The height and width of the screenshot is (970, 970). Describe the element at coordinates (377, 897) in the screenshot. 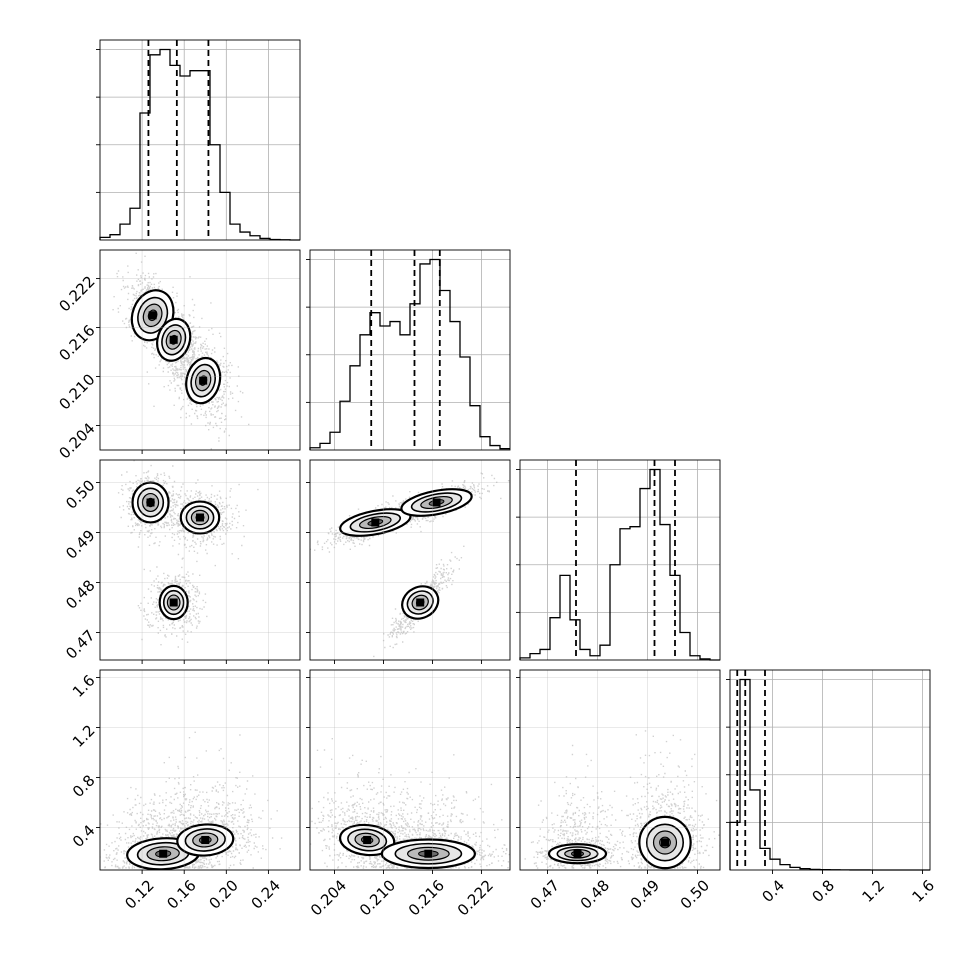

I see `x-tick-label: 0.210` at that location.